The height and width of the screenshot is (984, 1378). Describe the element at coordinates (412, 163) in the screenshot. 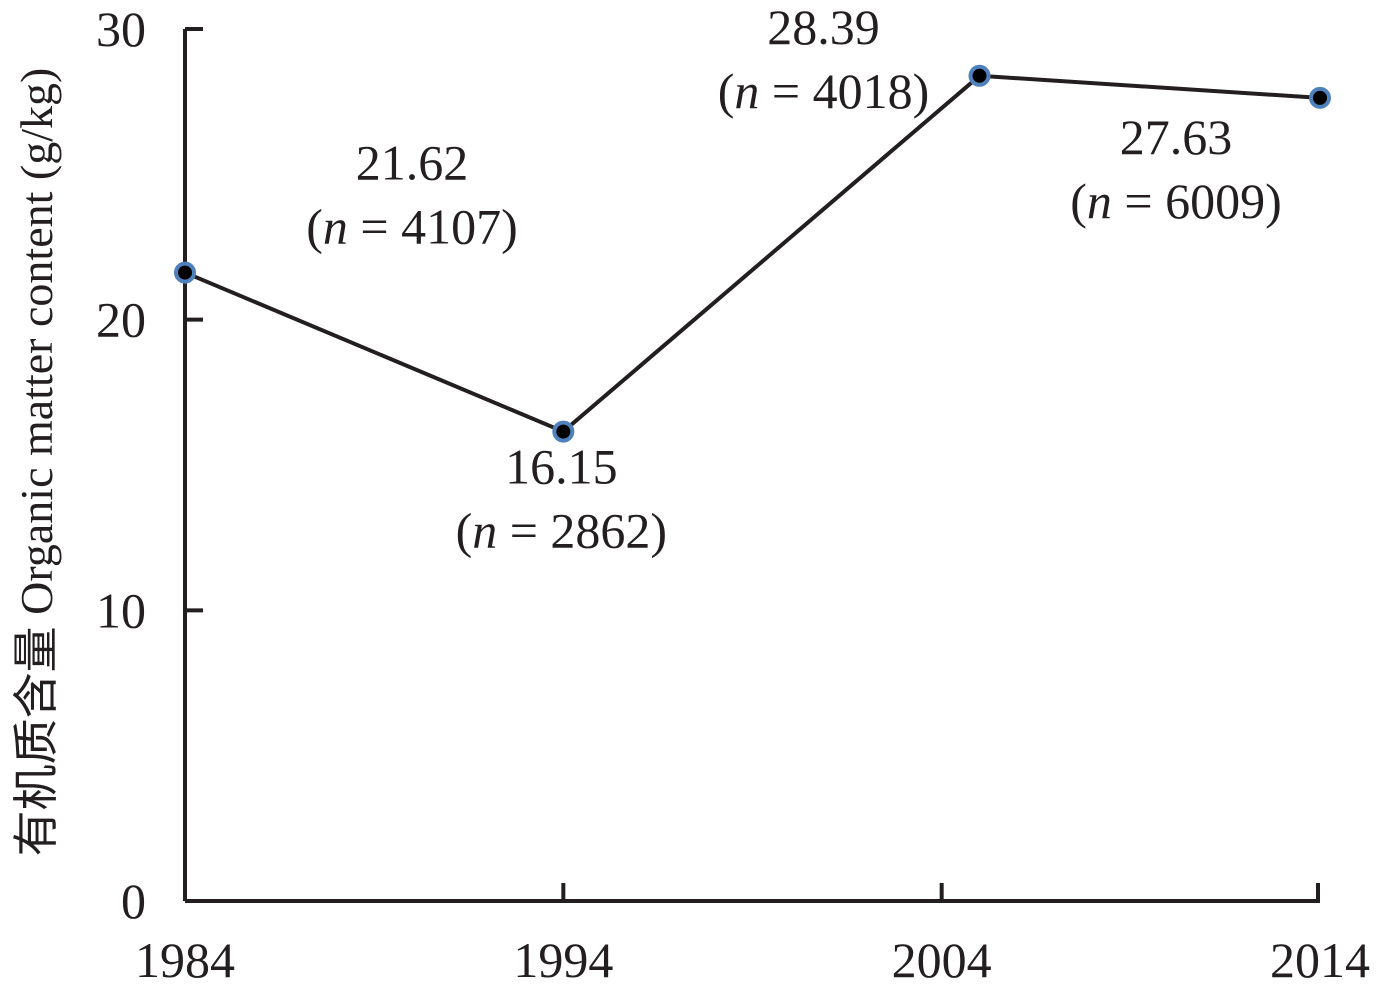

I see `data-label-value: 21.62` at that location.